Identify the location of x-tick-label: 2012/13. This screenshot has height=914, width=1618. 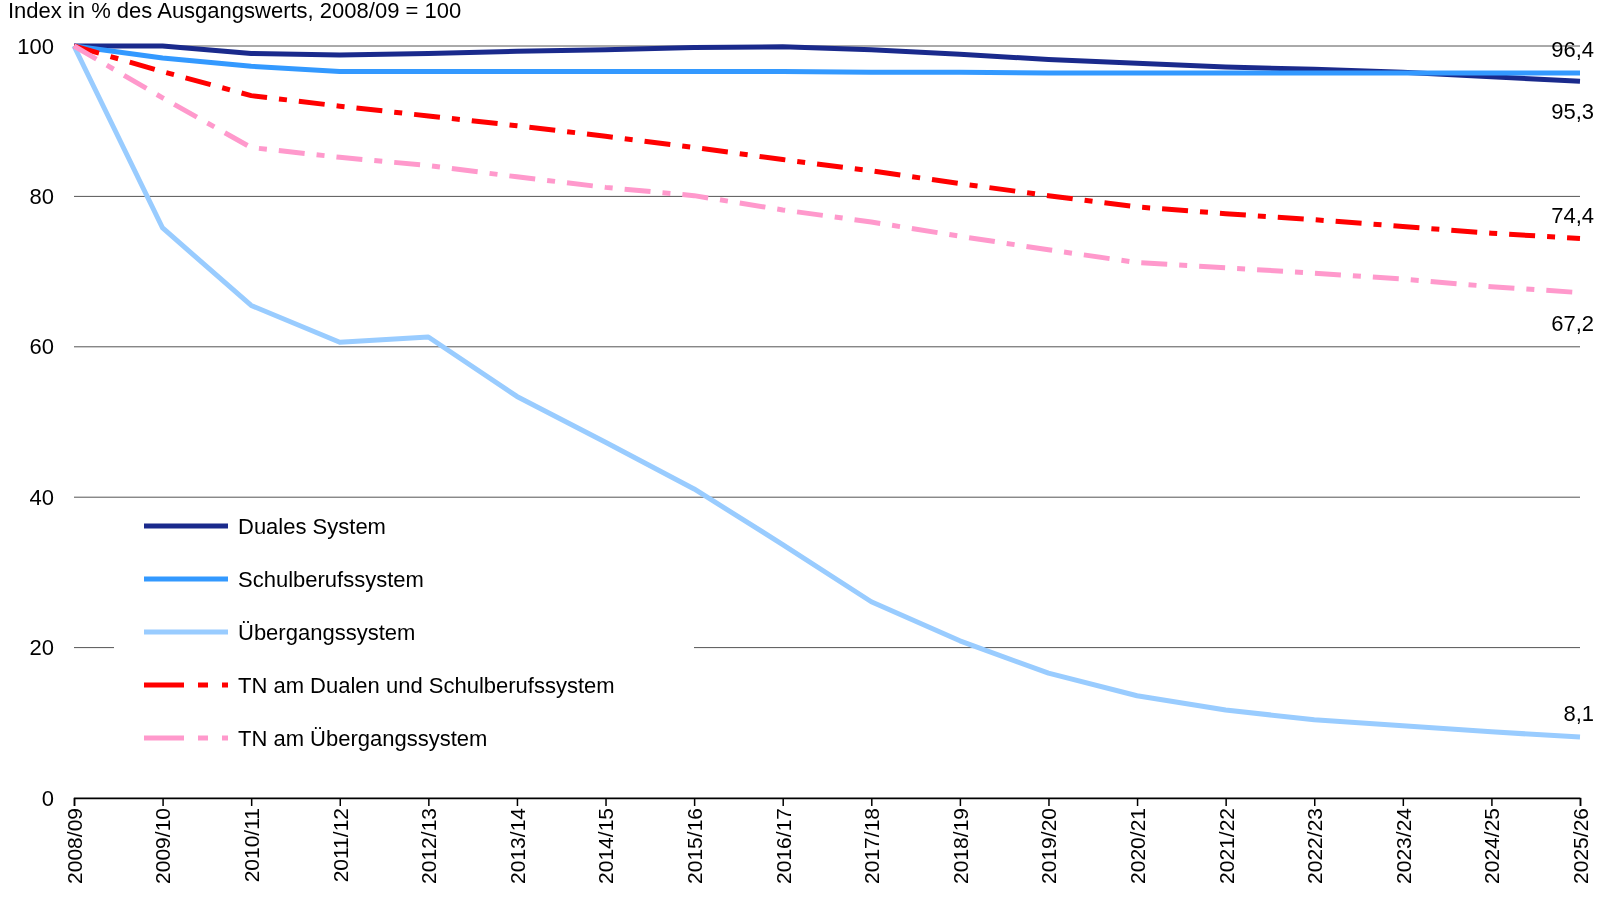
(429, 846).